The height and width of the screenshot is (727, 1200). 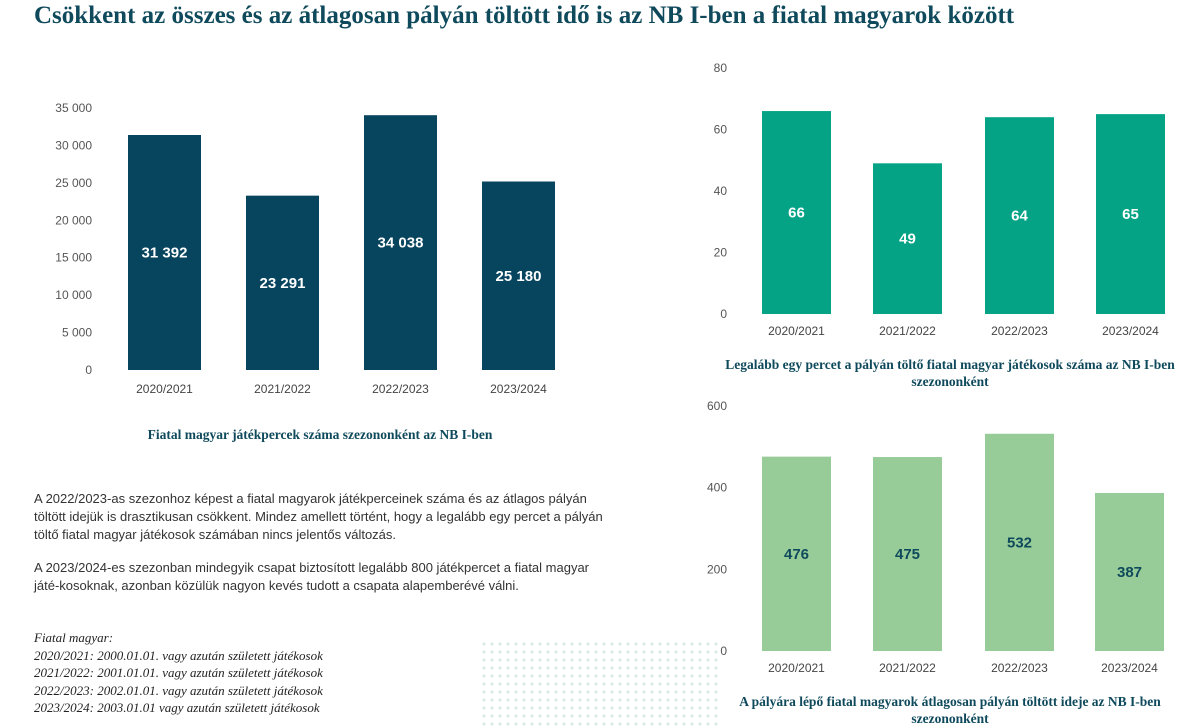 What do you see at coordinates (721, 68) in the screenshot?
I see `count-y-tick-label: 80` at bounding box center [721, 68].